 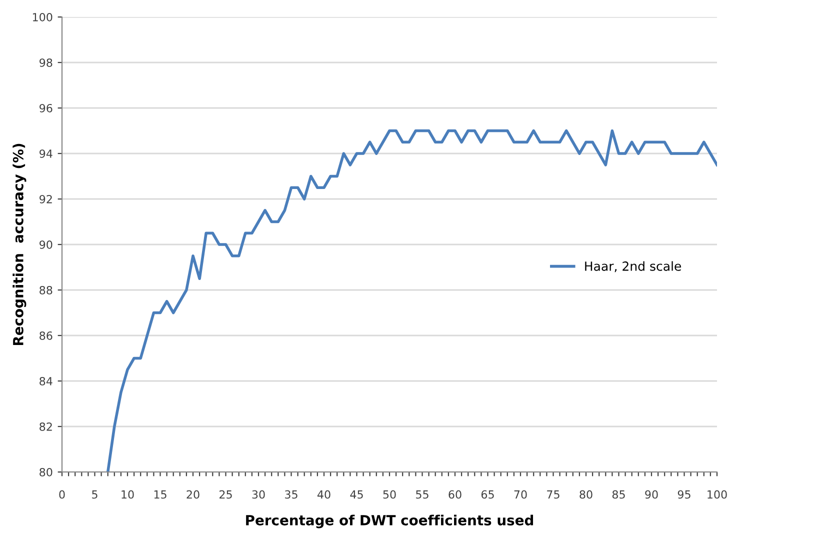 What do you see at coordinates (258, 494) in the screenshot?
I see `x-tick-label: 30` at bounding box center [258, 494].